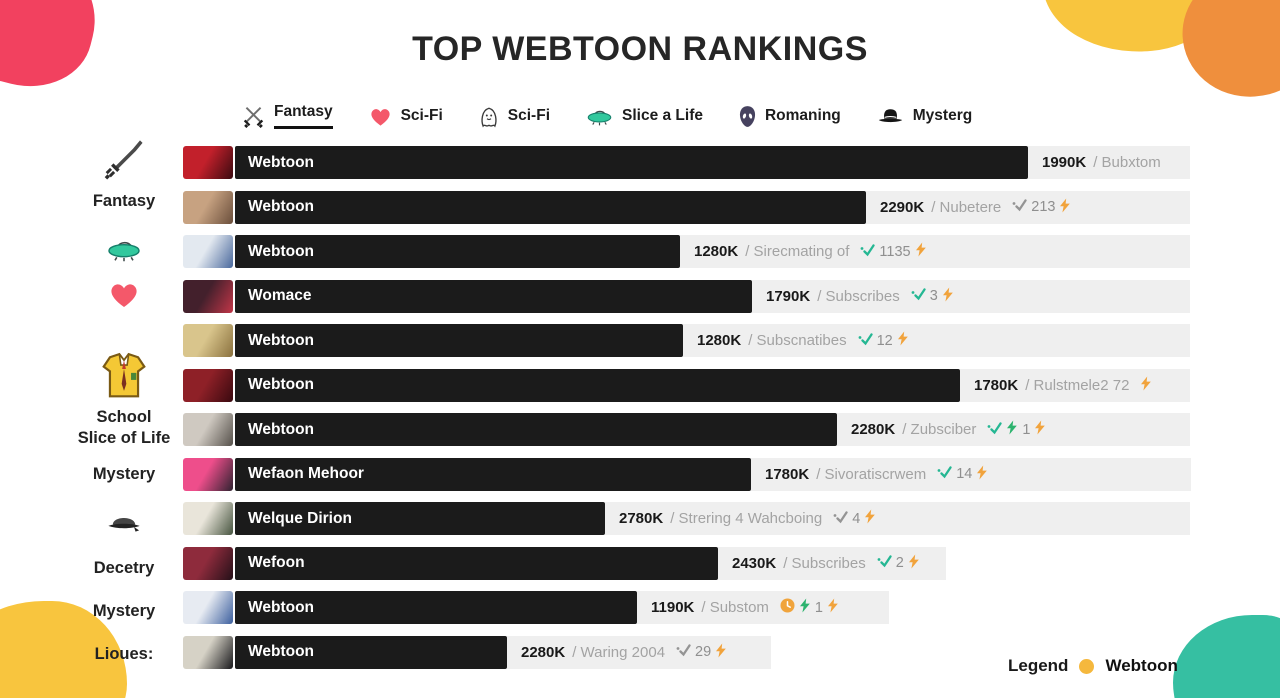 The width and height of the screenshot is (1280, 698). I want to click on sidebar-detective-hat-icon, so click(124, 525).